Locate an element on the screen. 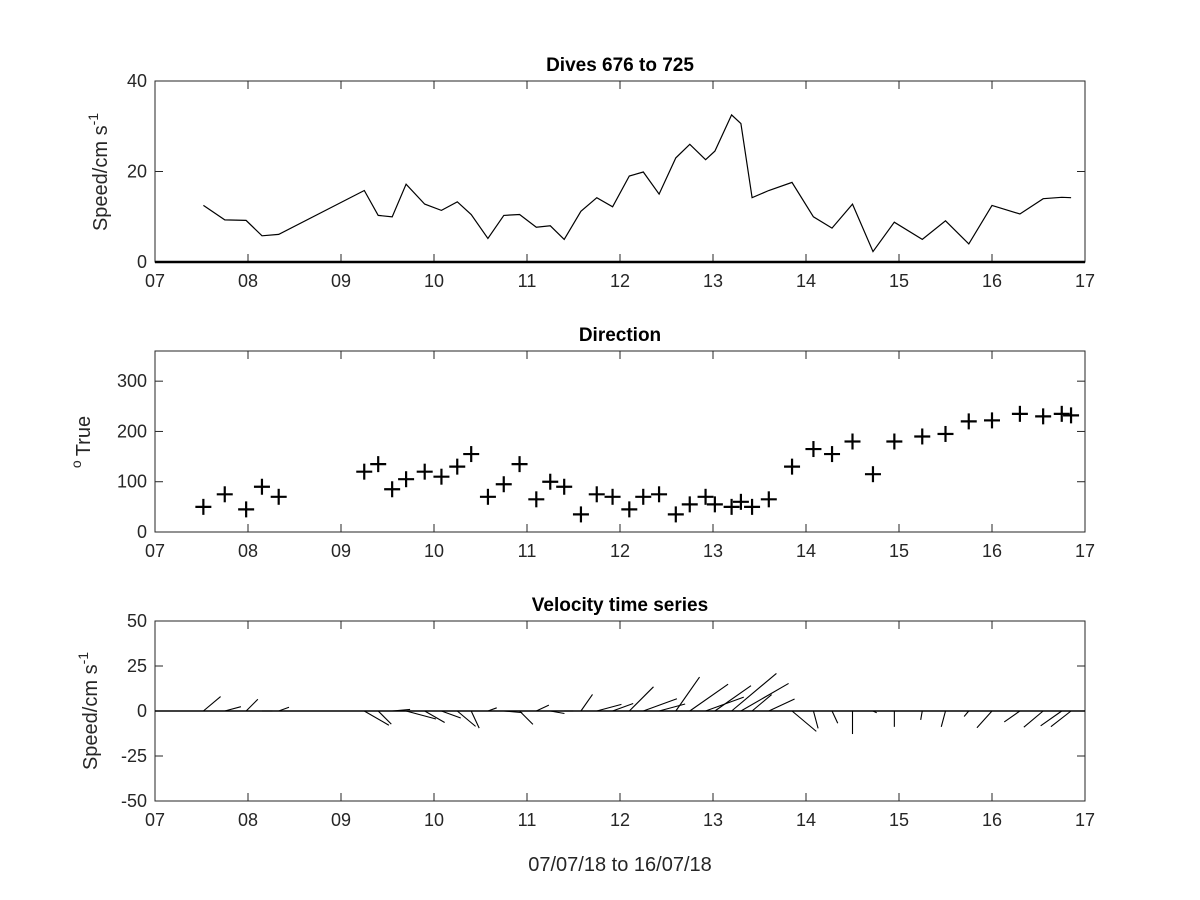  direction-panel-title: Direction is located at coordinates (620, 335).